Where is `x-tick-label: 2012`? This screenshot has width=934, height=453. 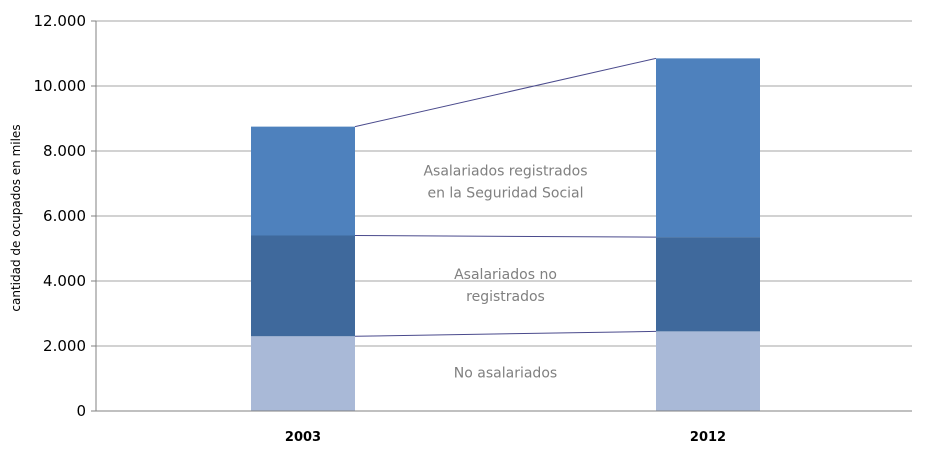
x-tick-label: 2012 is located at coordinates (708, 437).